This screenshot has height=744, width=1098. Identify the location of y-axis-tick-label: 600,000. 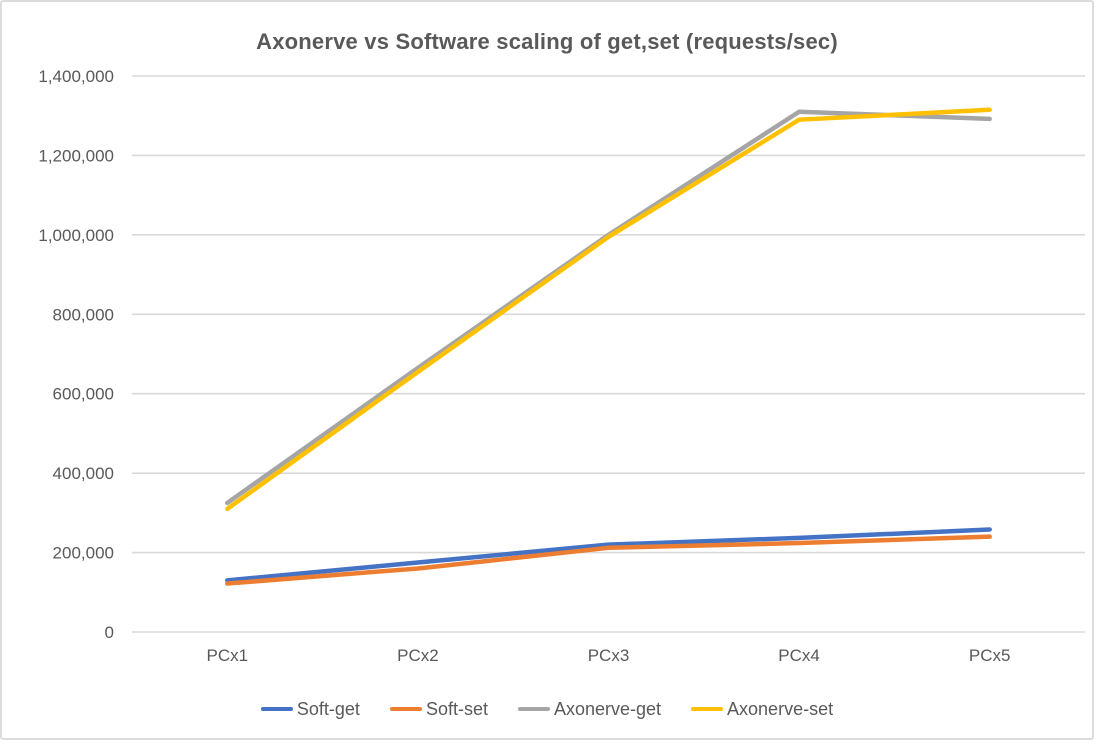
(83, 394).